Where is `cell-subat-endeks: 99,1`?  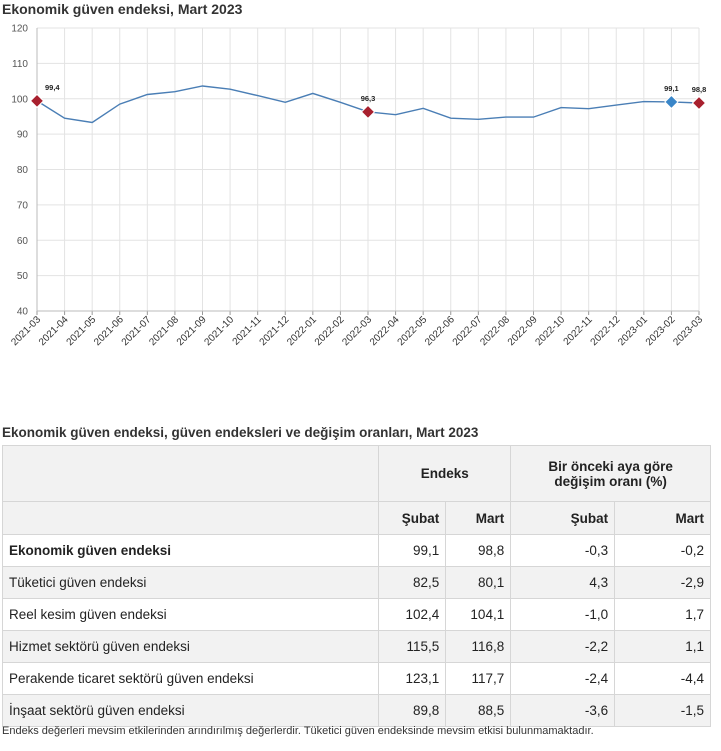 cell-subat-endeks: 99,1 is located at coordinates (412, 550).